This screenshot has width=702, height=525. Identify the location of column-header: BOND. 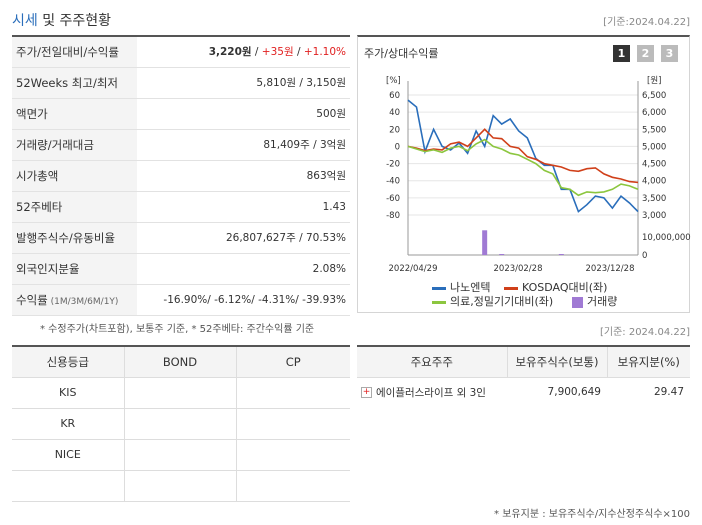
(179, 362).